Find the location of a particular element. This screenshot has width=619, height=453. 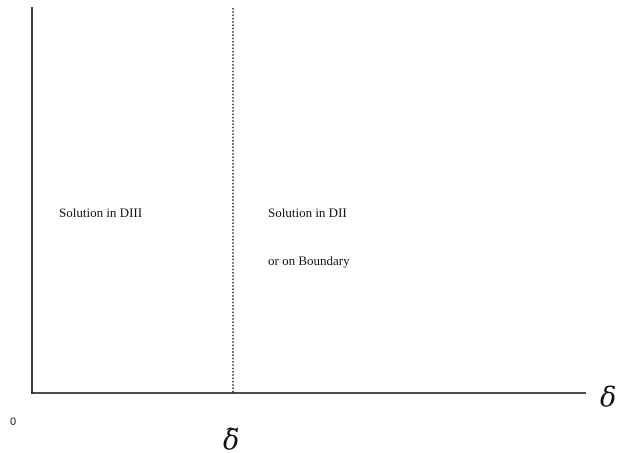

right-region-label-line1: Solution in DII is located at coordinates (307, 212).